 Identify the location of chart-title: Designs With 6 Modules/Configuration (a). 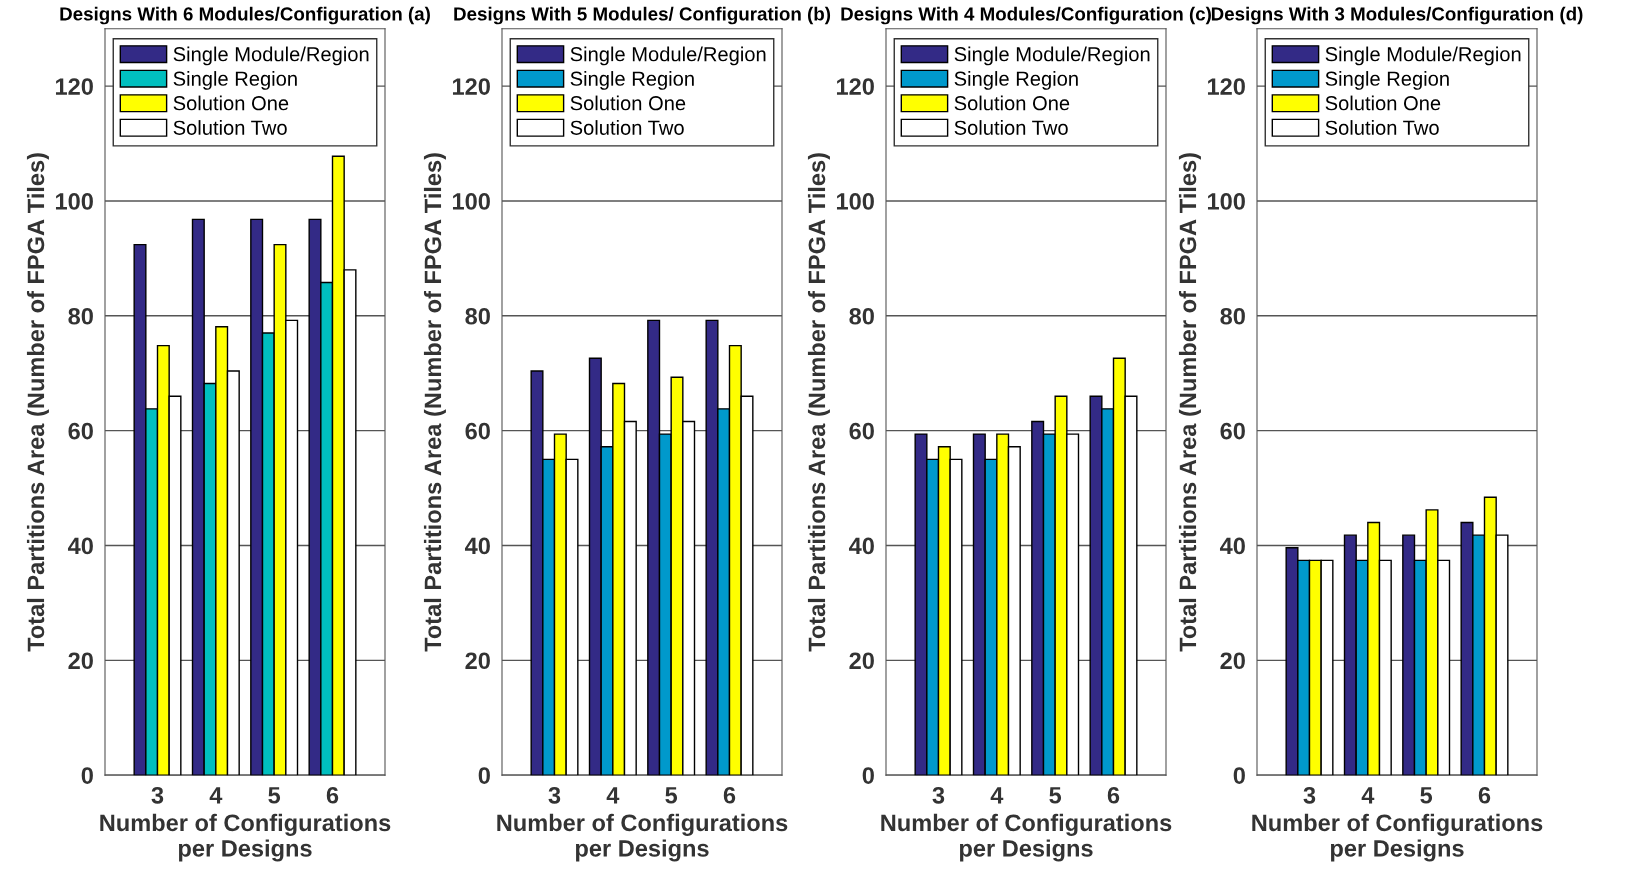
(245, 15).